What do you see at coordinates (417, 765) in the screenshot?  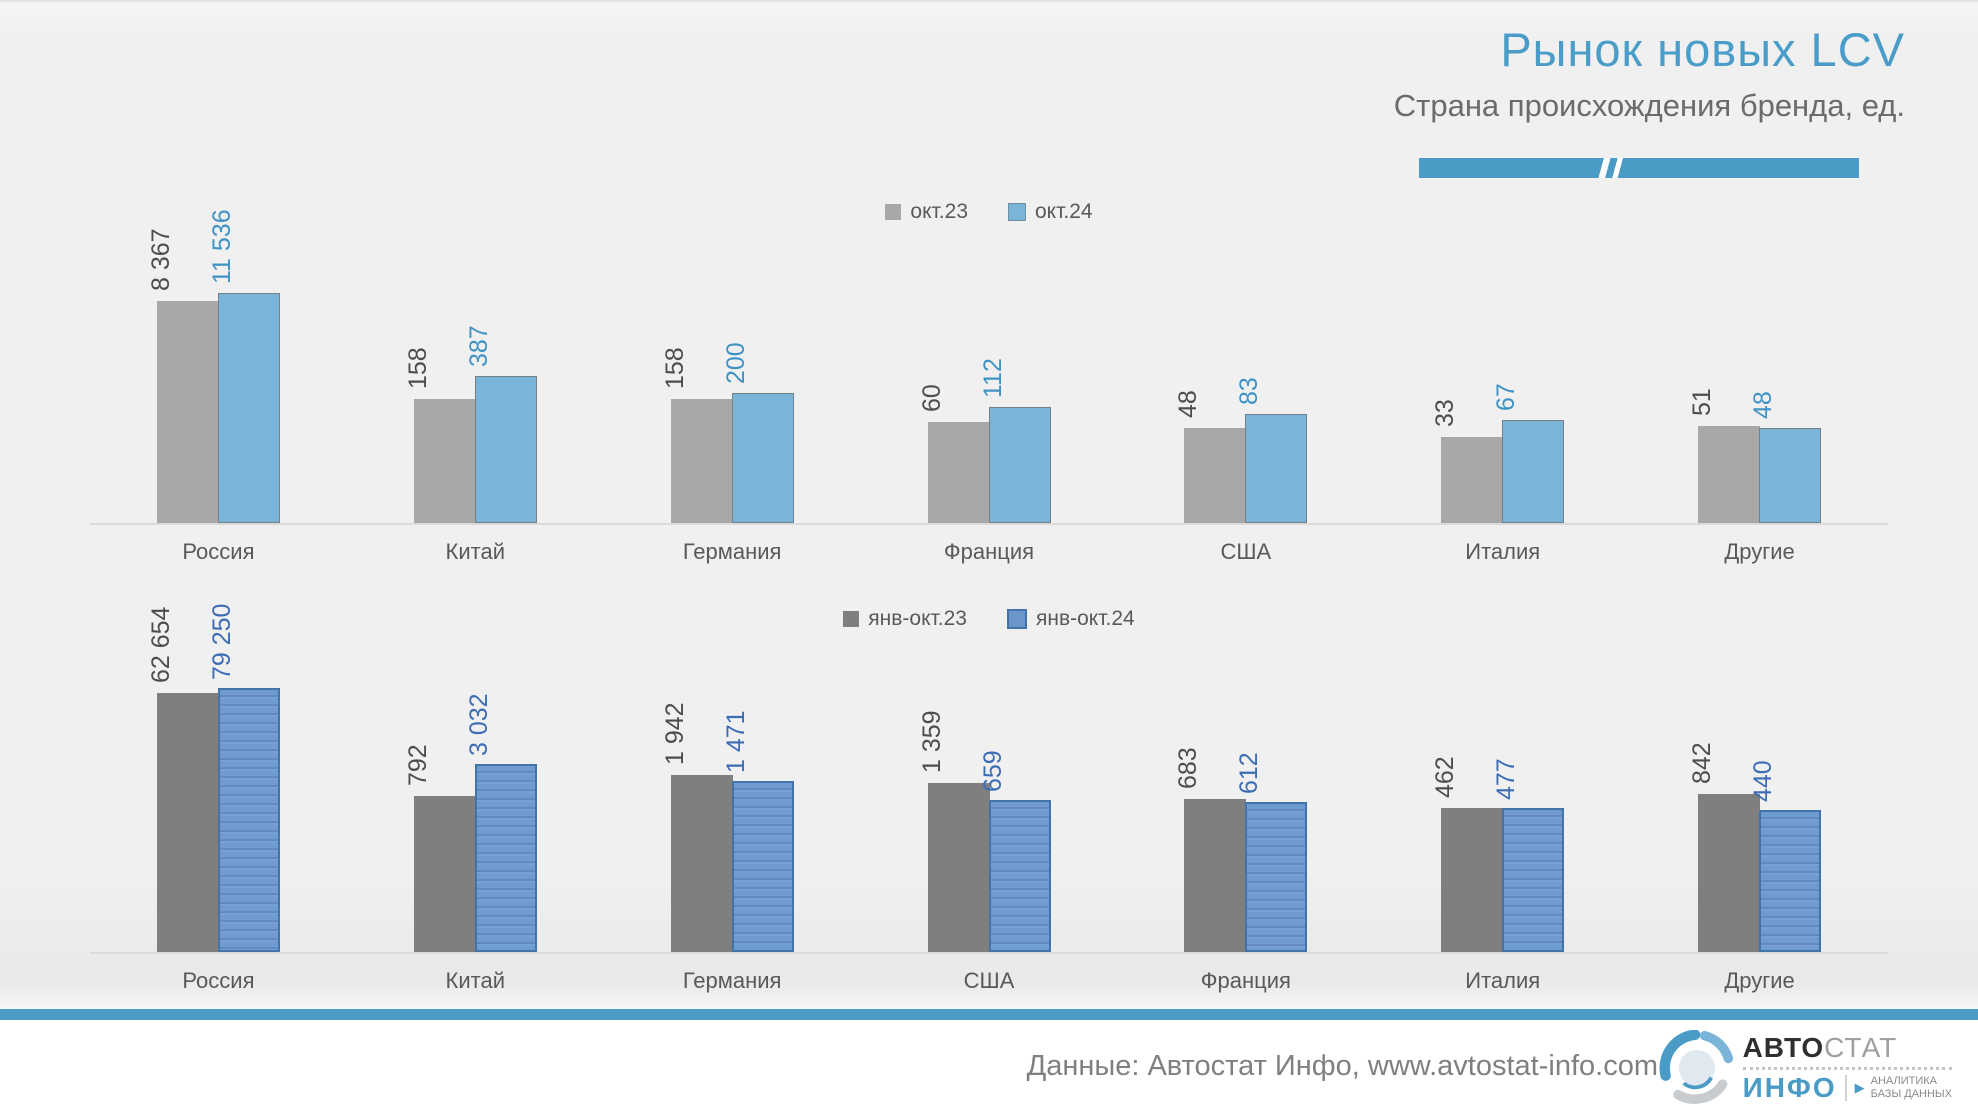 I see `bar-value-label: 792` at bounding box center [417, 765].